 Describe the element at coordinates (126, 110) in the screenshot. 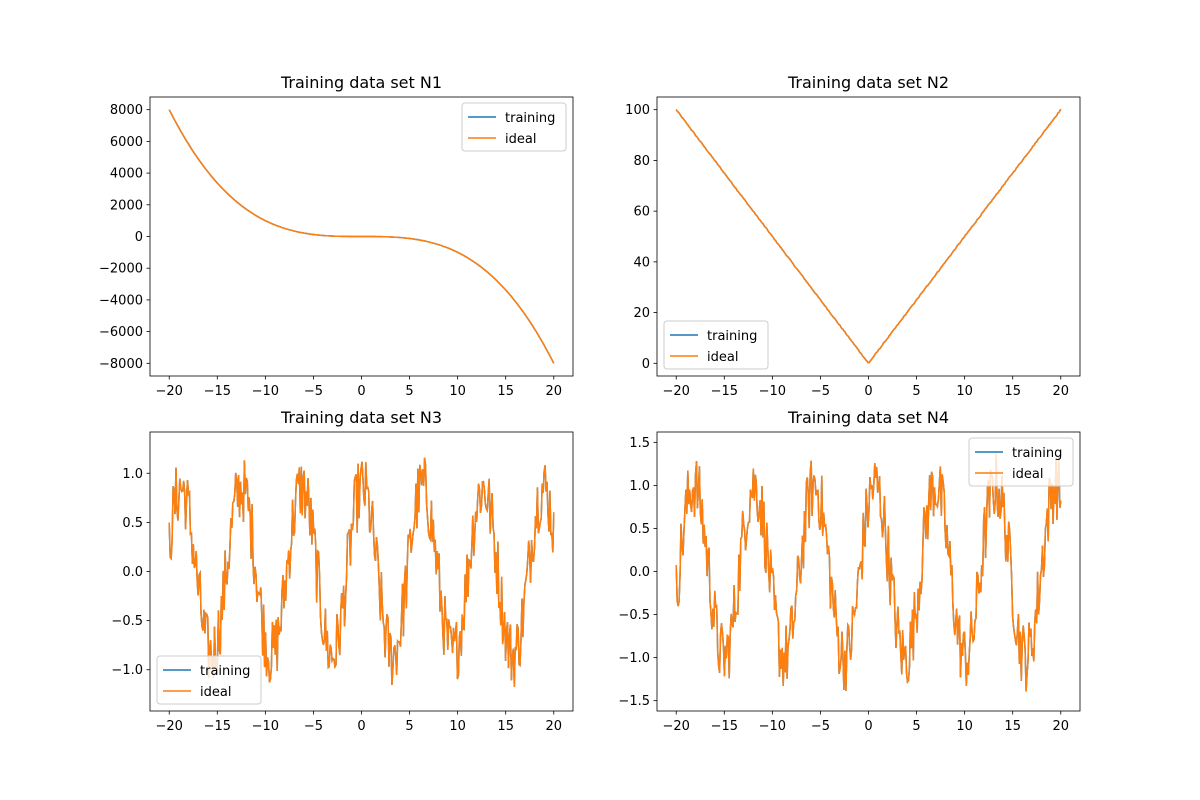

I see `y-tick-label: 8000` at that location.